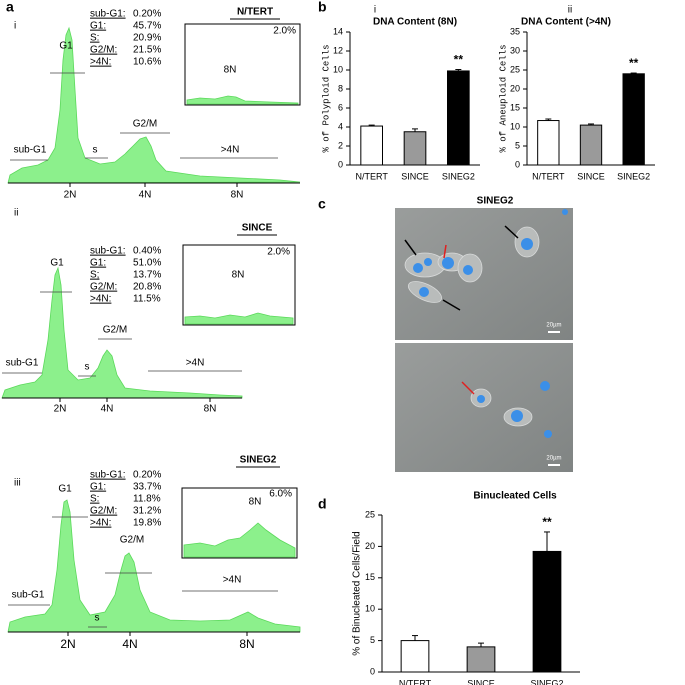 This screenshot has width=685, height=685. Describe the element at coordinates (338, 69) in the screenshot. I see `y-tick-label: 10` at that location.